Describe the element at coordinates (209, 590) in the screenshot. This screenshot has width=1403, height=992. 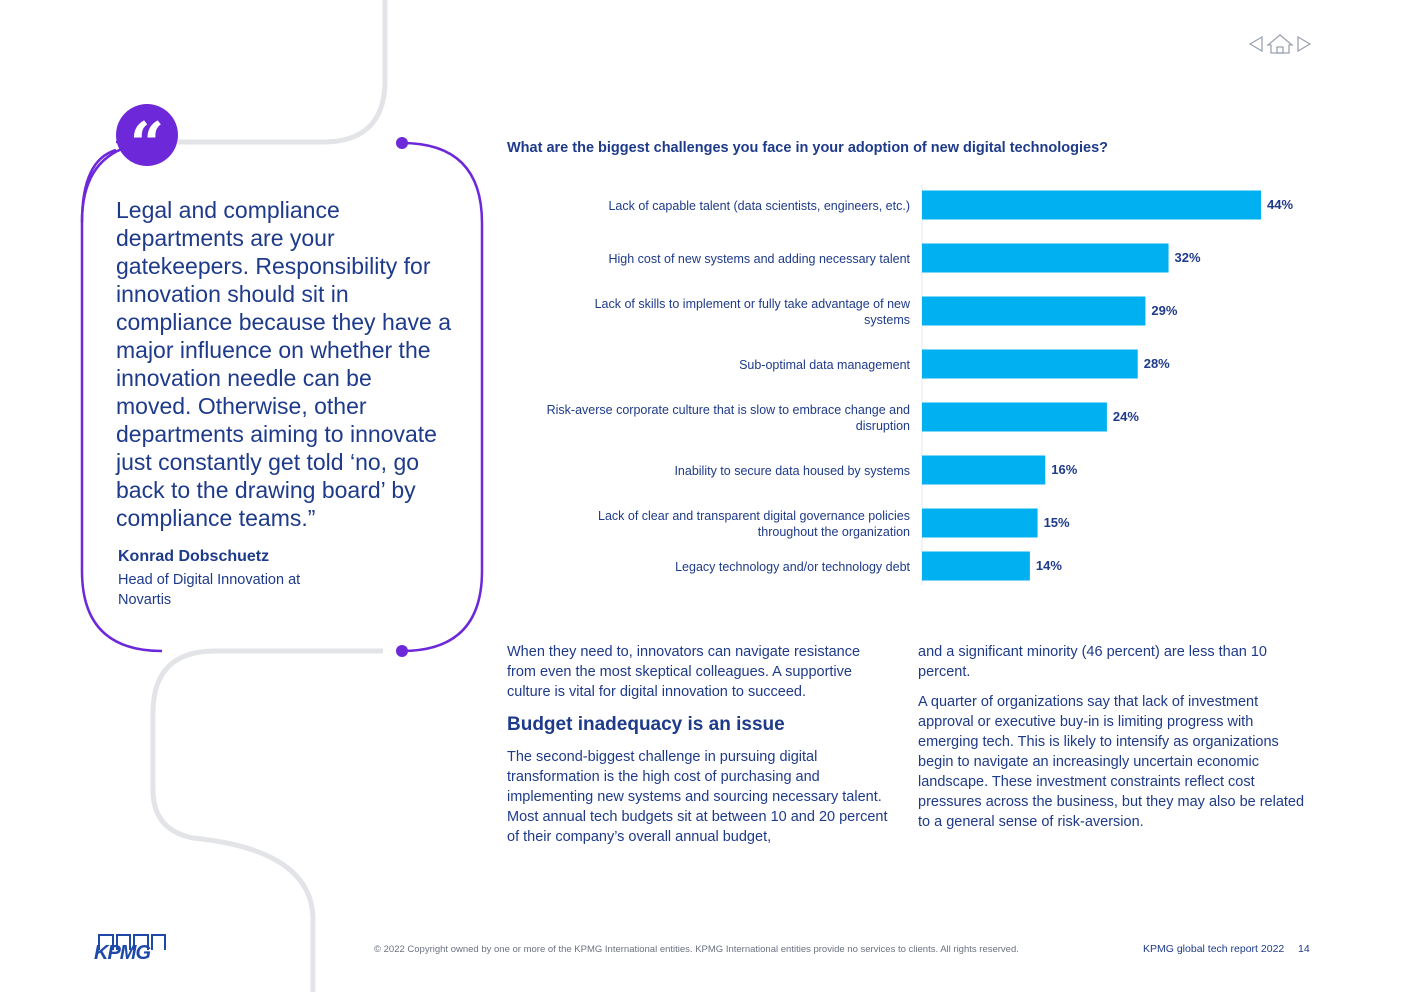
I see `quote-author-role: Head of Digital Innovation at Novartis` at that location.